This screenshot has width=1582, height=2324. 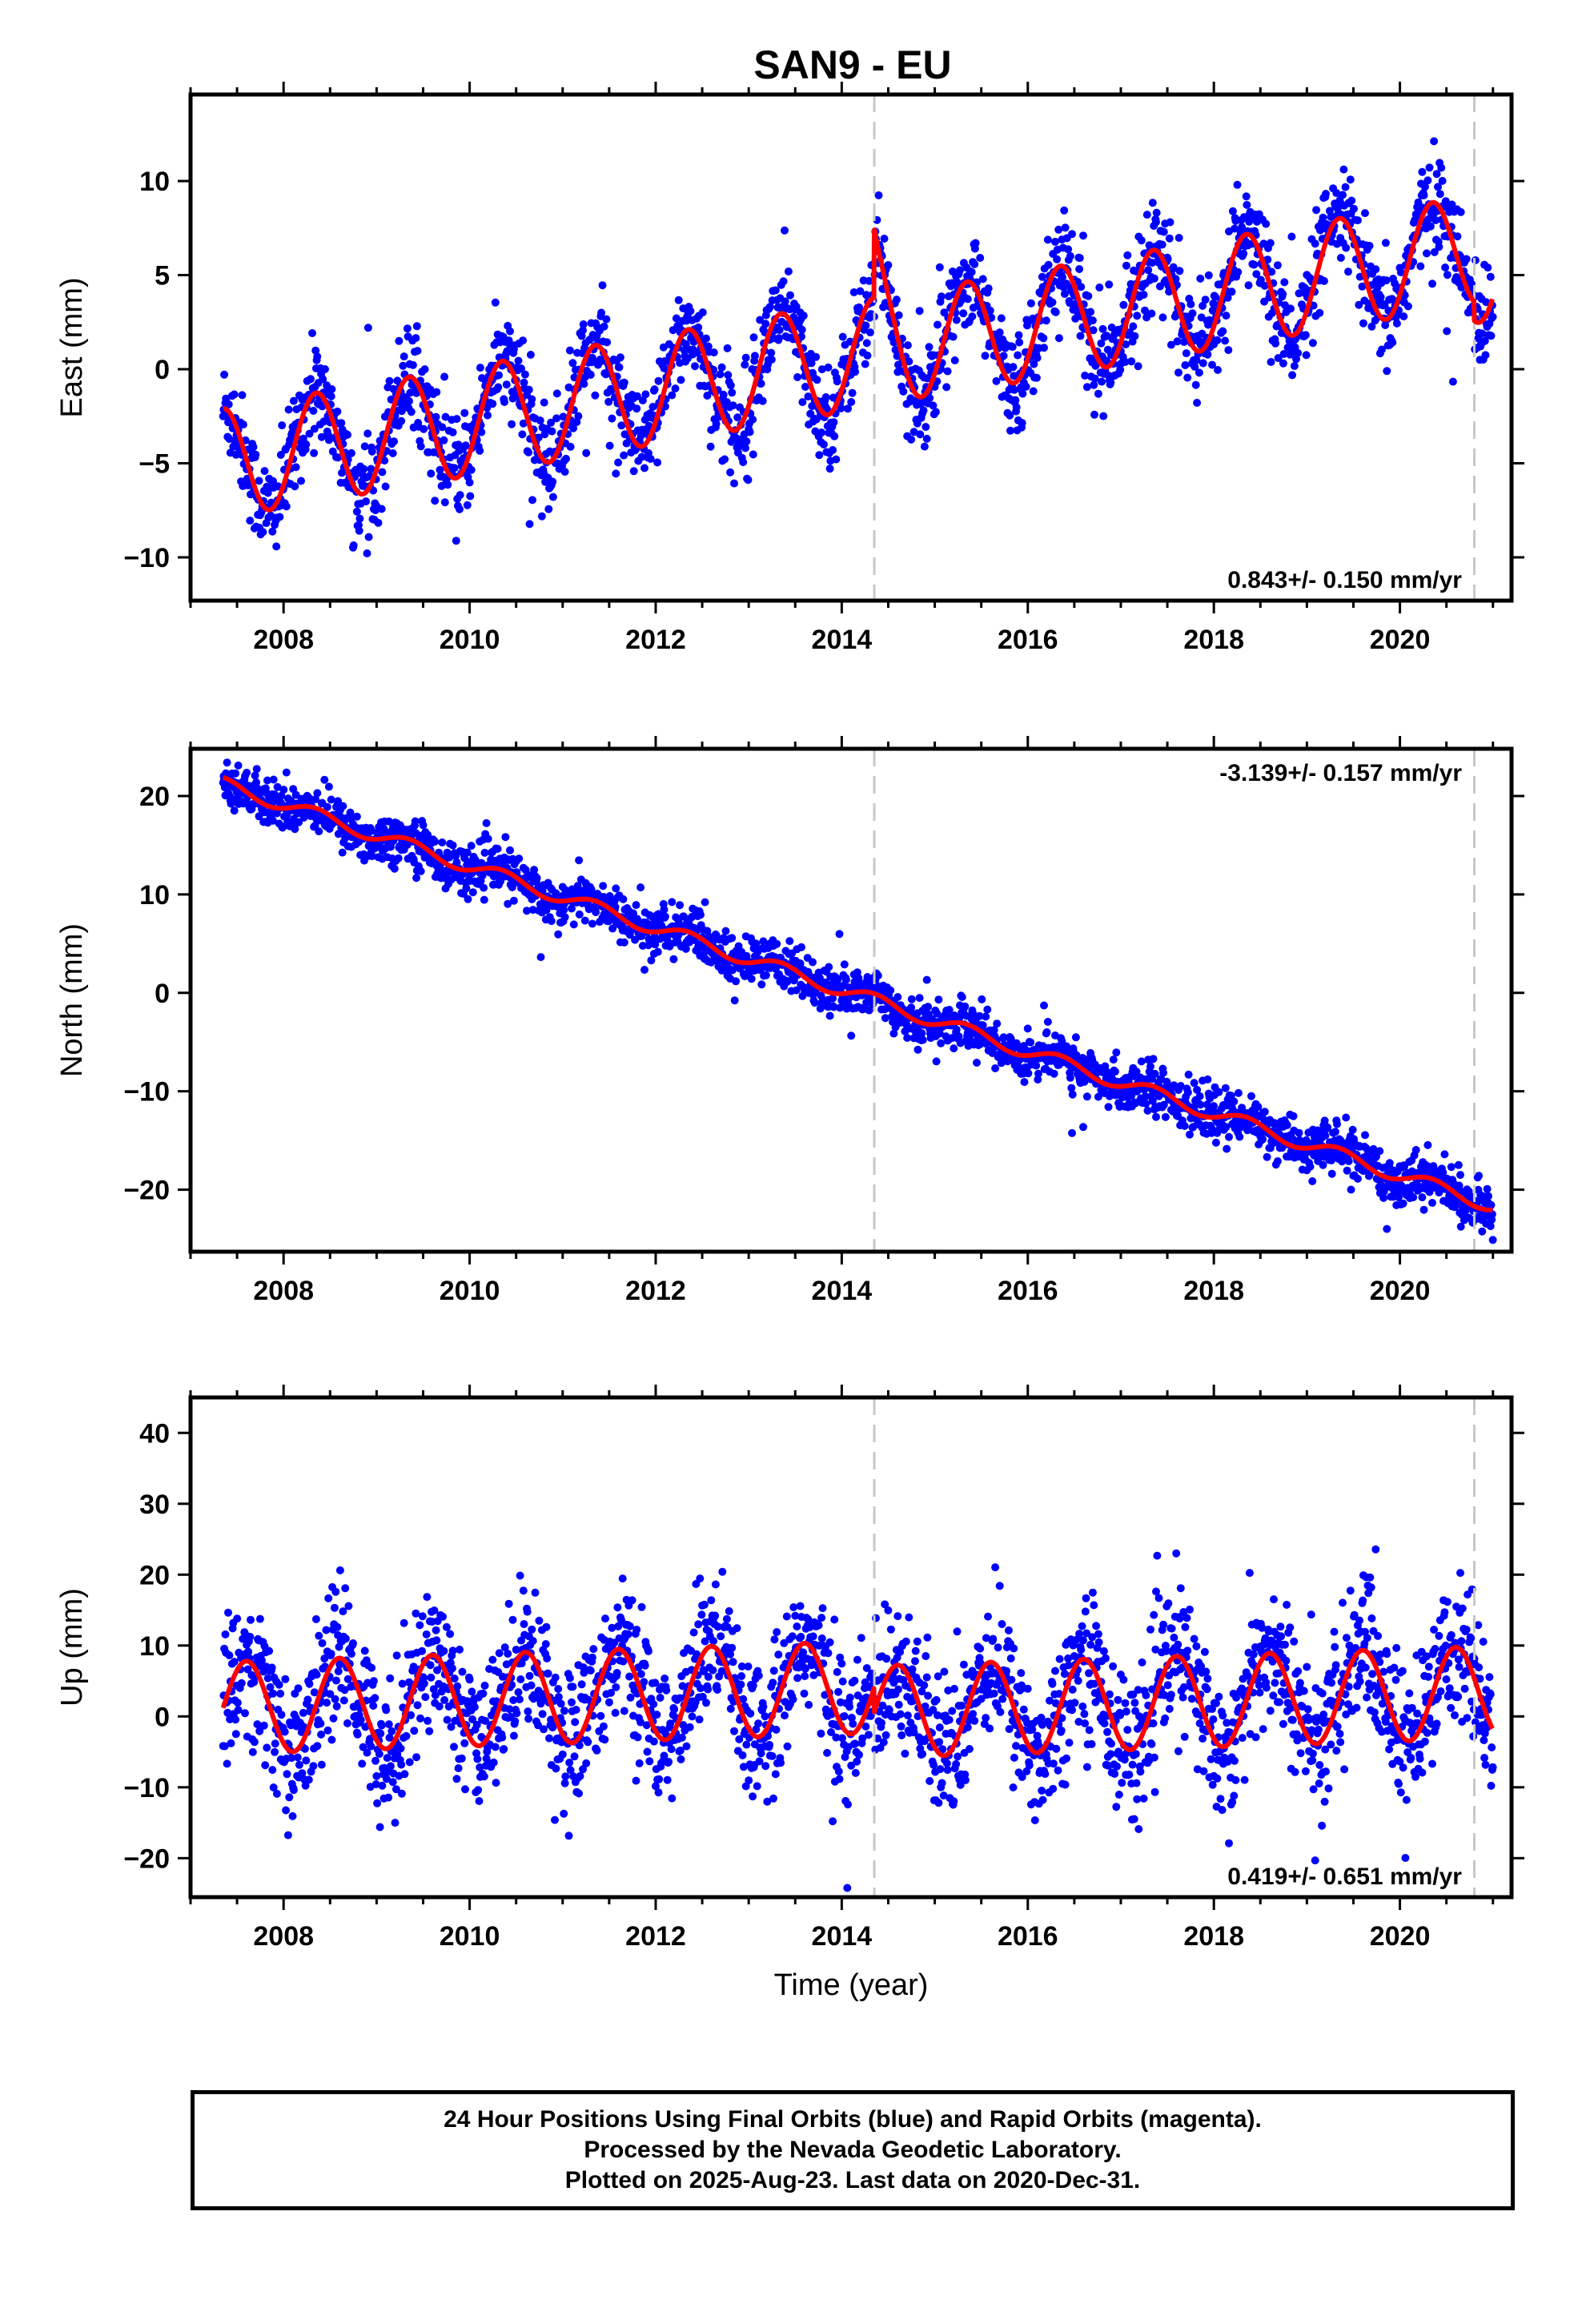 What do you see at coordinates (1340, 773) in the screenshot?
I see `north-rate-label: -3.139+/- 0.157 mm/yr` at bounding box center [1340, 773].